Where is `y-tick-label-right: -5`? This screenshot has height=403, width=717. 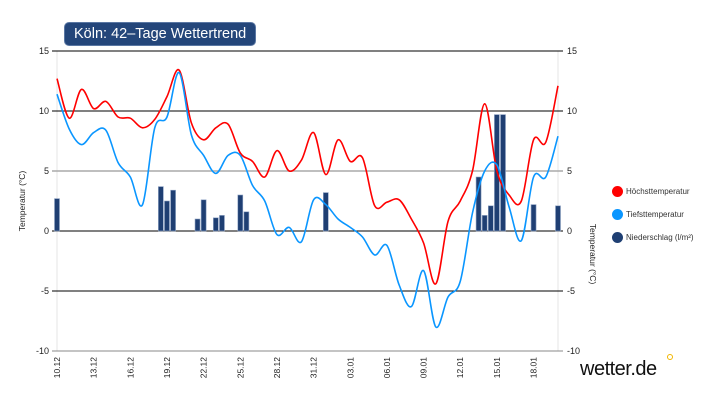
y-tick-label-right: -5 is located at coordinates (571, 291).